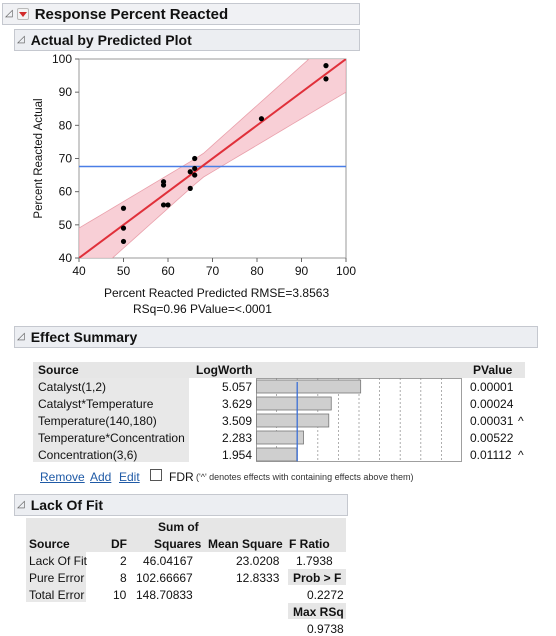 This screenshot has width=556, height=636. I want to click on plot-stats: RSq=0.96 PValue=<.0001, so click(202, 309).